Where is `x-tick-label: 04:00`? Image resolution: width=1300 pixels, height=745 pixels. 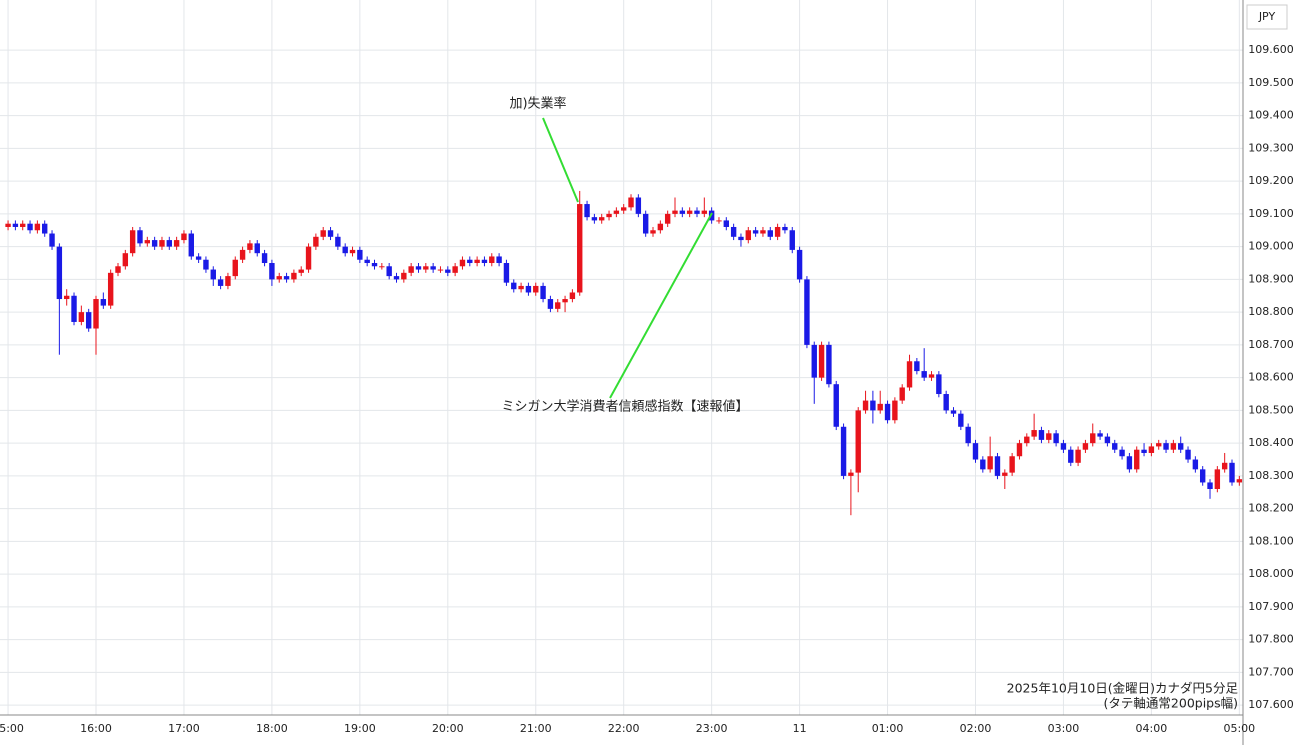
x-tick-label: 04:00 is located at coordinates (1152, 728).